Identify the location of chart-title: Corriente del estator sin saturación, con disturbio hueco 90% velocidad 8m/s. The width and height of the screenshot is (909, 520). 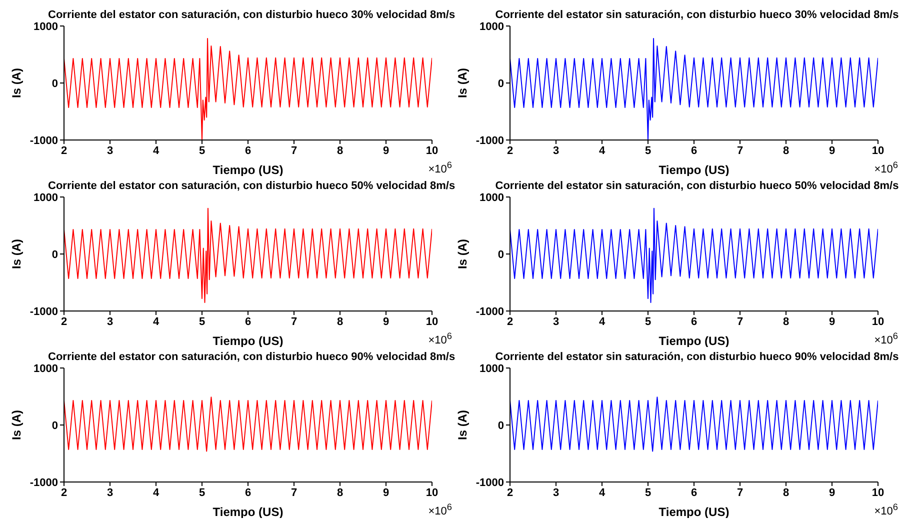
(697, 357).